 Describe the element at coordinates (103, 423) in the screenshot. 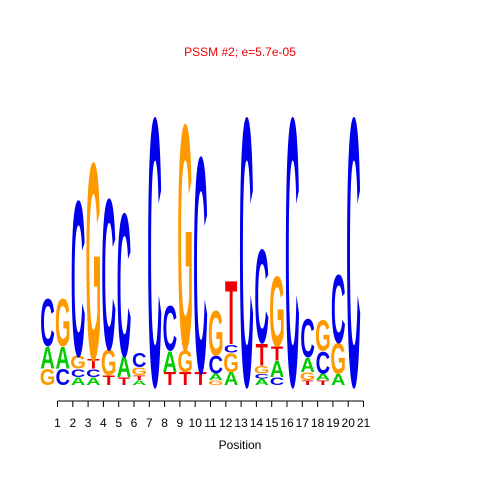

I see `x-tick-label: 4` at that location.